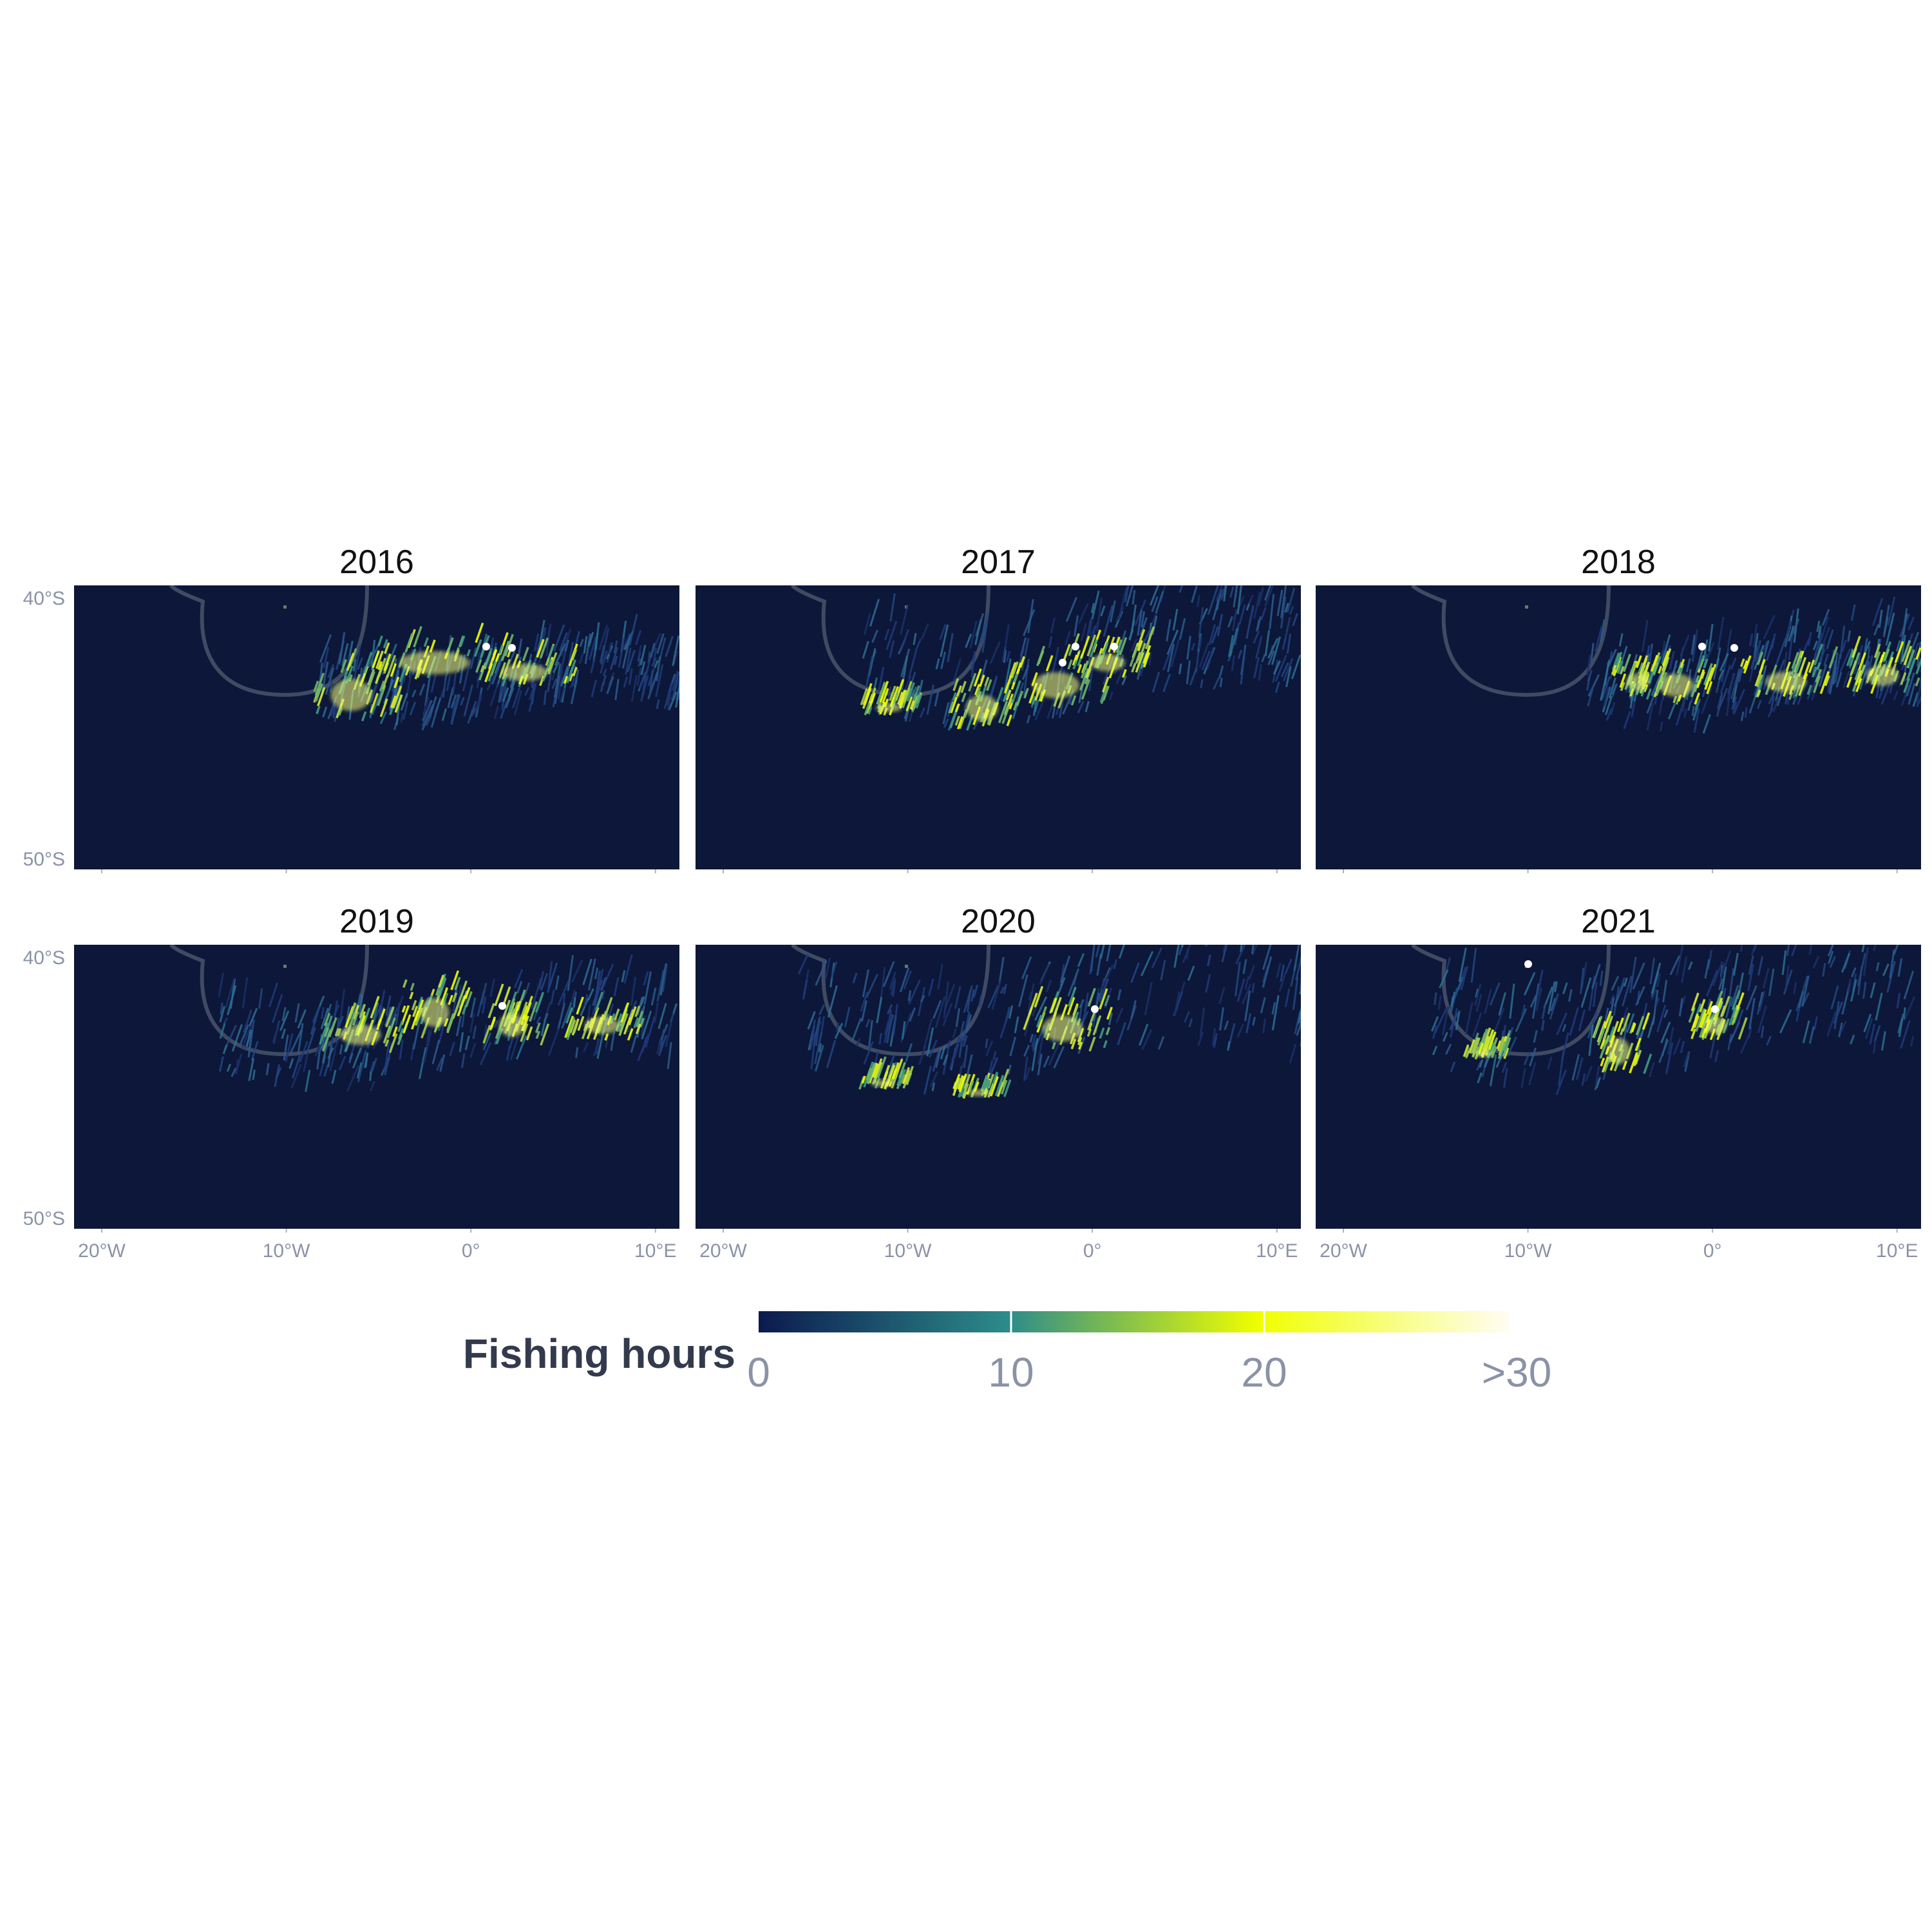 The width and height of the screenshot is (1932, 1932). Describe the element at coordinates (1011, 1372) in the screenshot. I see `legend-tick-label: 10` at that location.